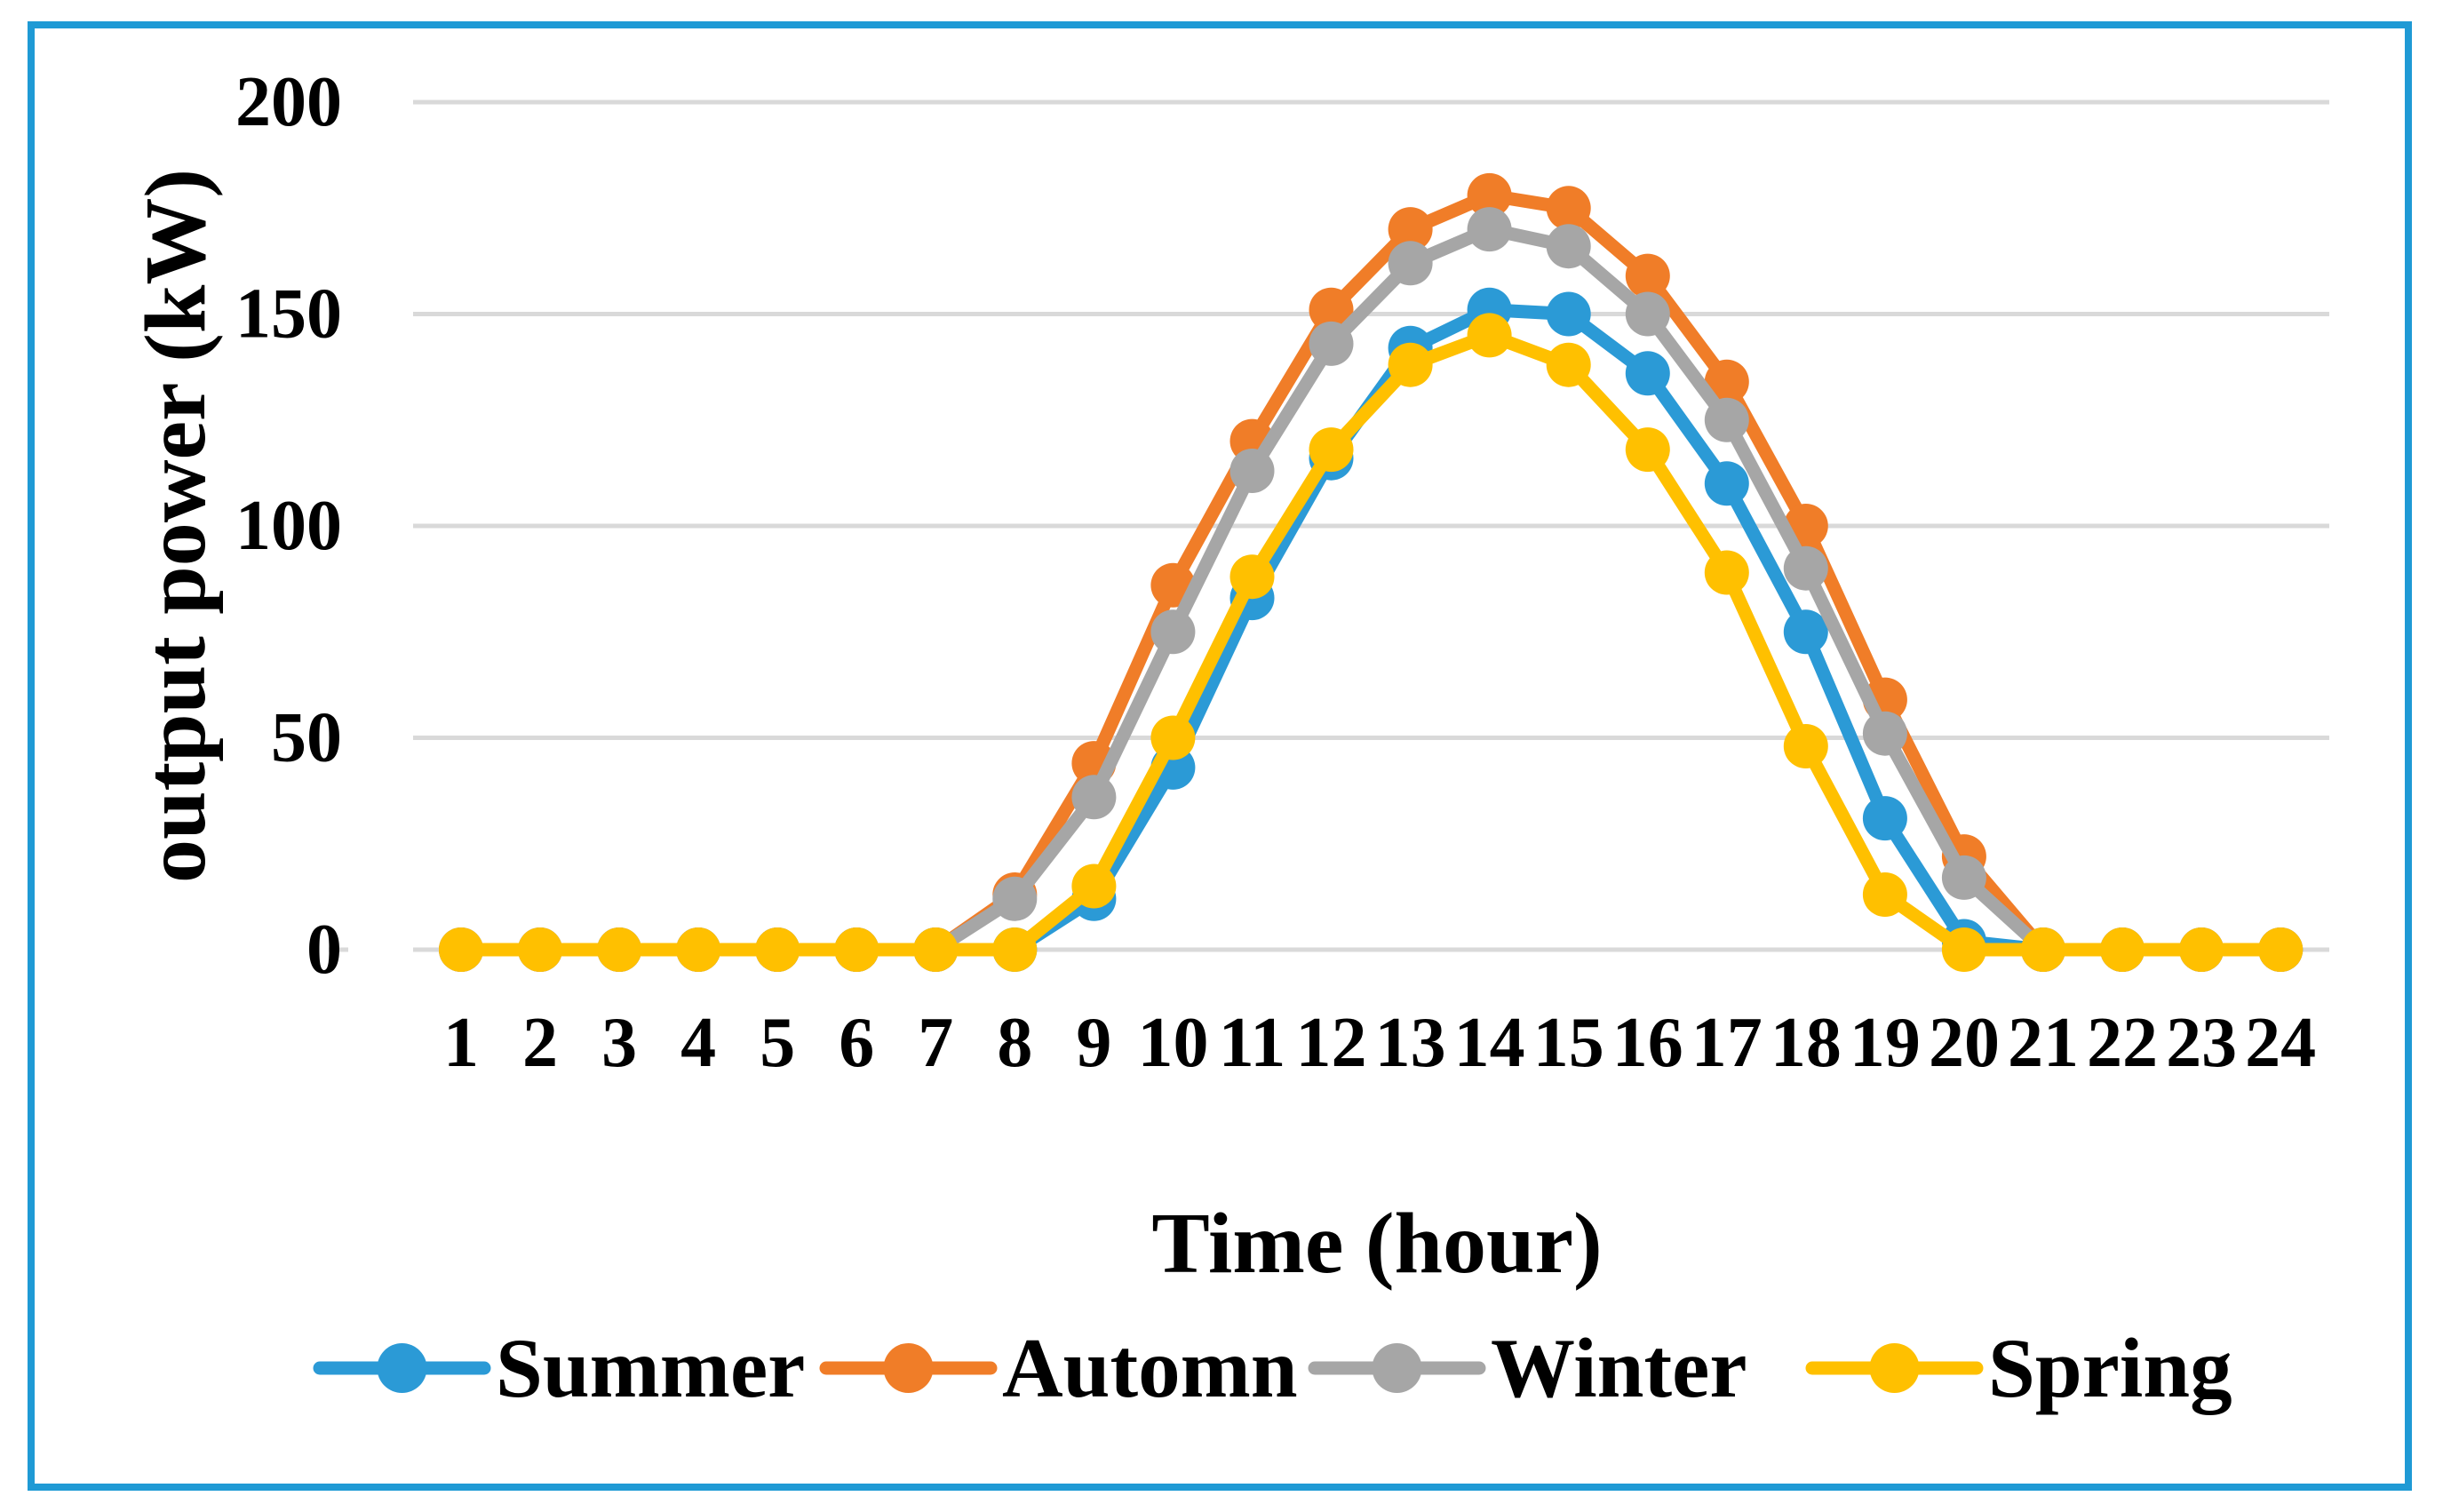 The image size is (2443, 1512). I want to click on x-tick-label-19: 19, so click(1885, 1043).